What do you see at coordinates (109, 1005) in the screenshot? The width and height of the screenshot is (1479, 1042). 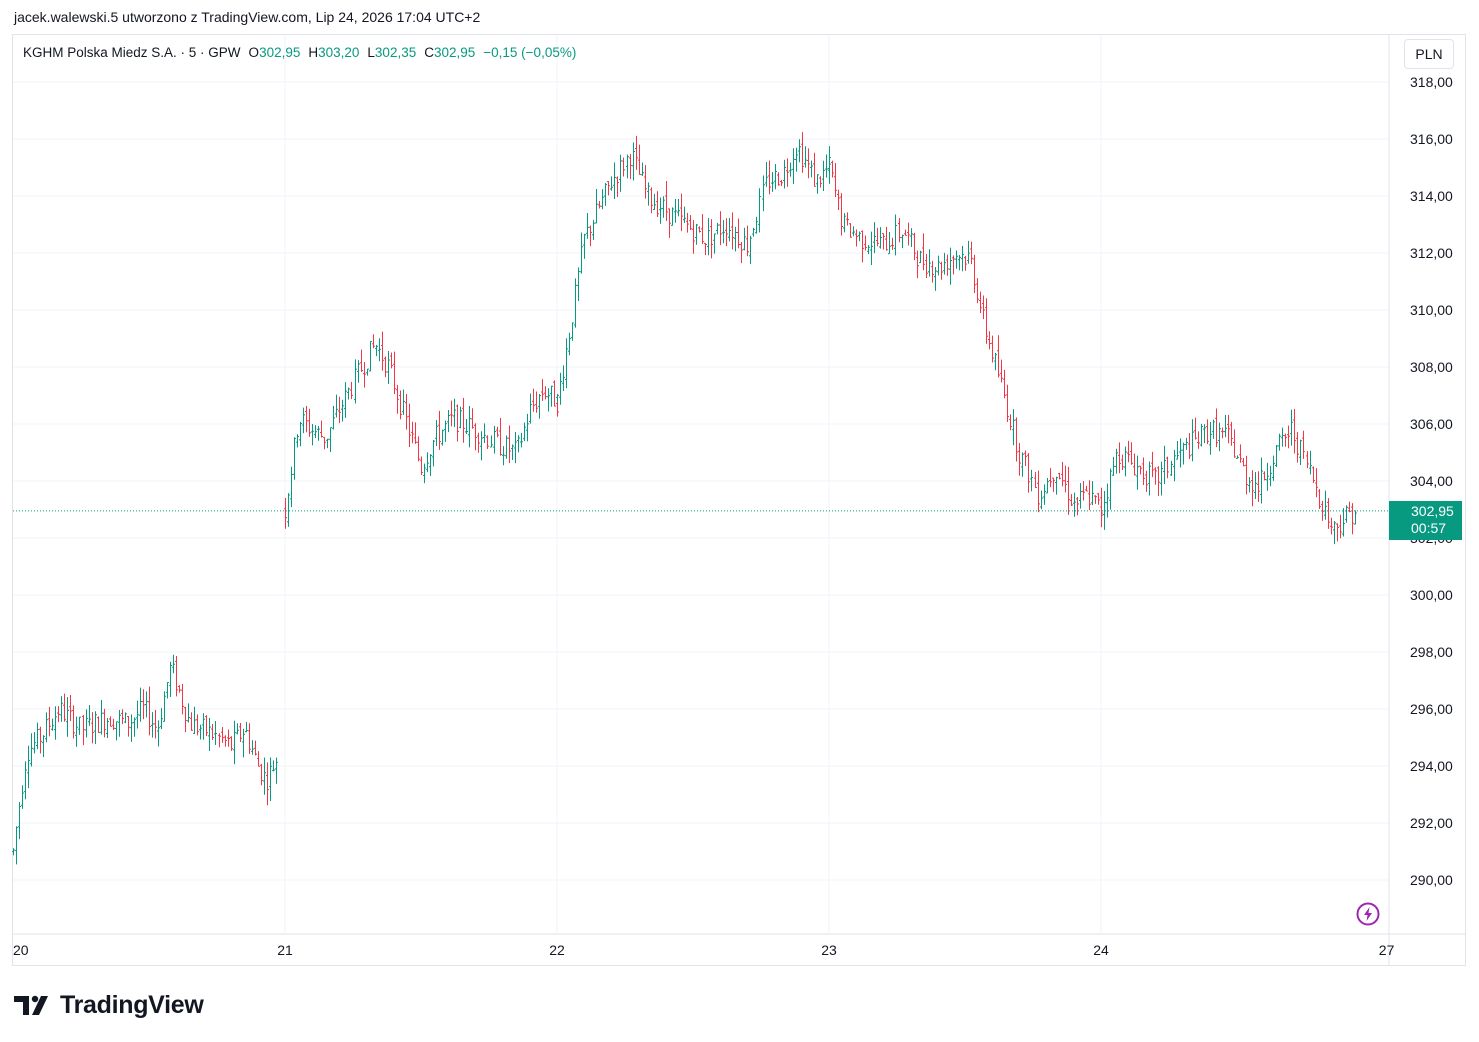 I see `tradingview-logo: TradingView` at bounding box center [109, 1005].